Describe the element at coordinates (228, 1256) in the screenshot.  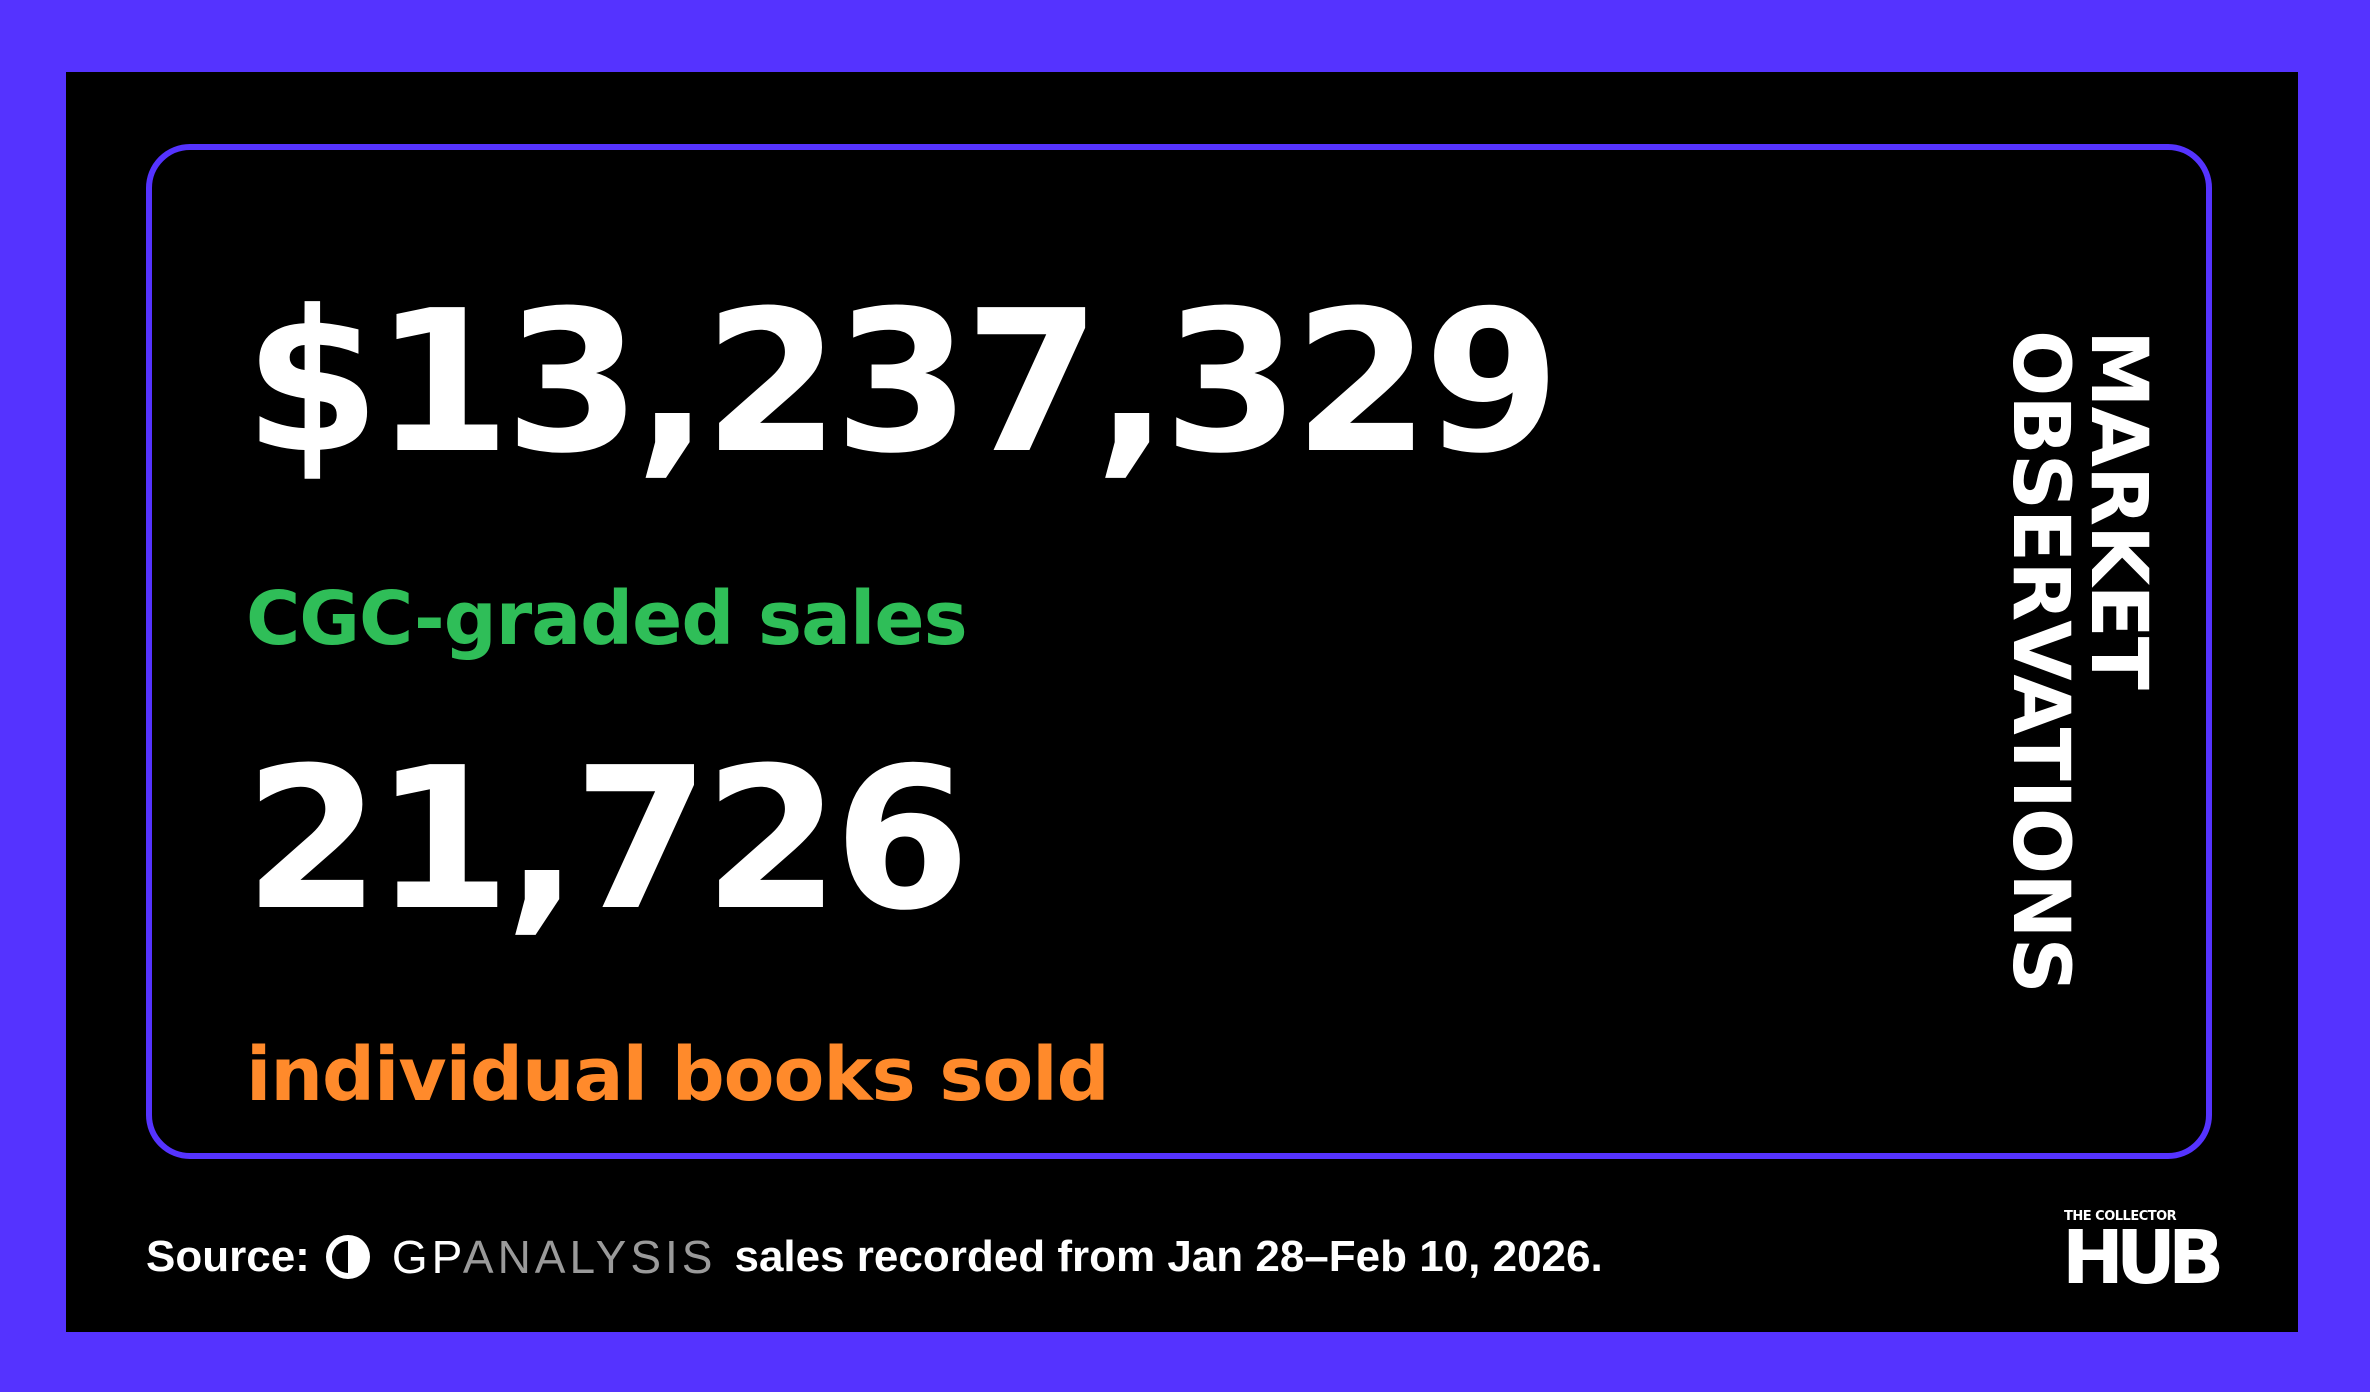
I see `source-label: Source:` at that location.